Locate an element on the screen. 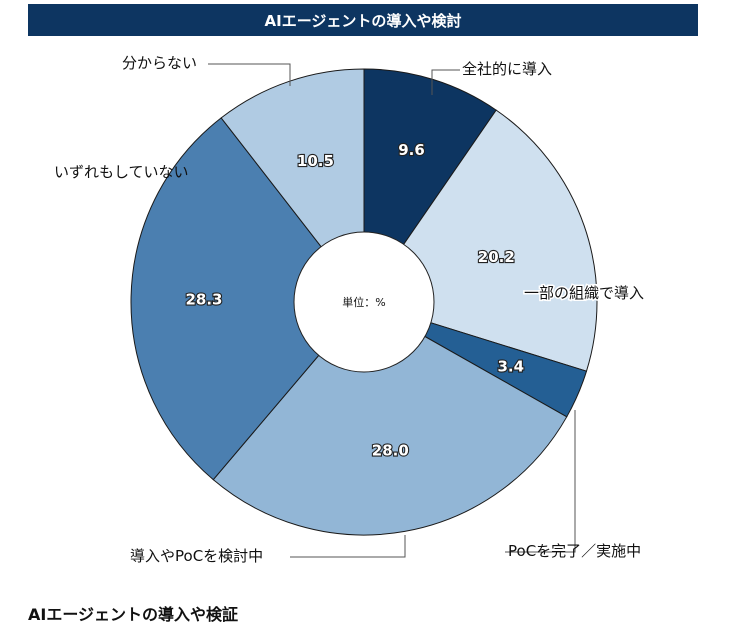 The height and width of the screenshot is (625, 738). category-label-wakaranai: 分からない is located at coordinates (159, 63).